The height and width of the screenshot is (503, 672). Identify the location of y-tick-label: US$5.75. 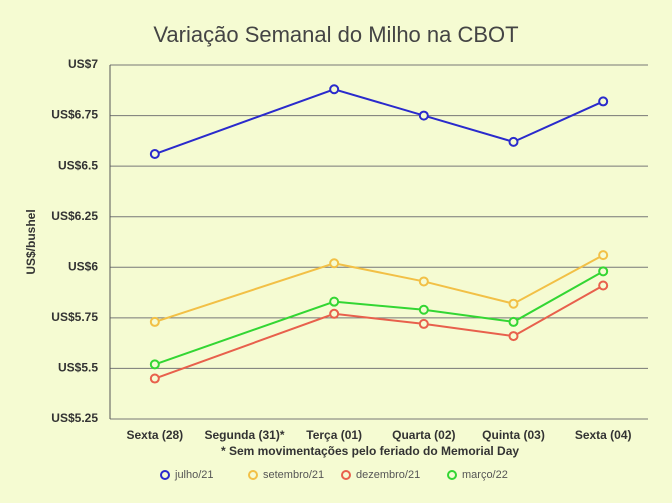
(74, 317).